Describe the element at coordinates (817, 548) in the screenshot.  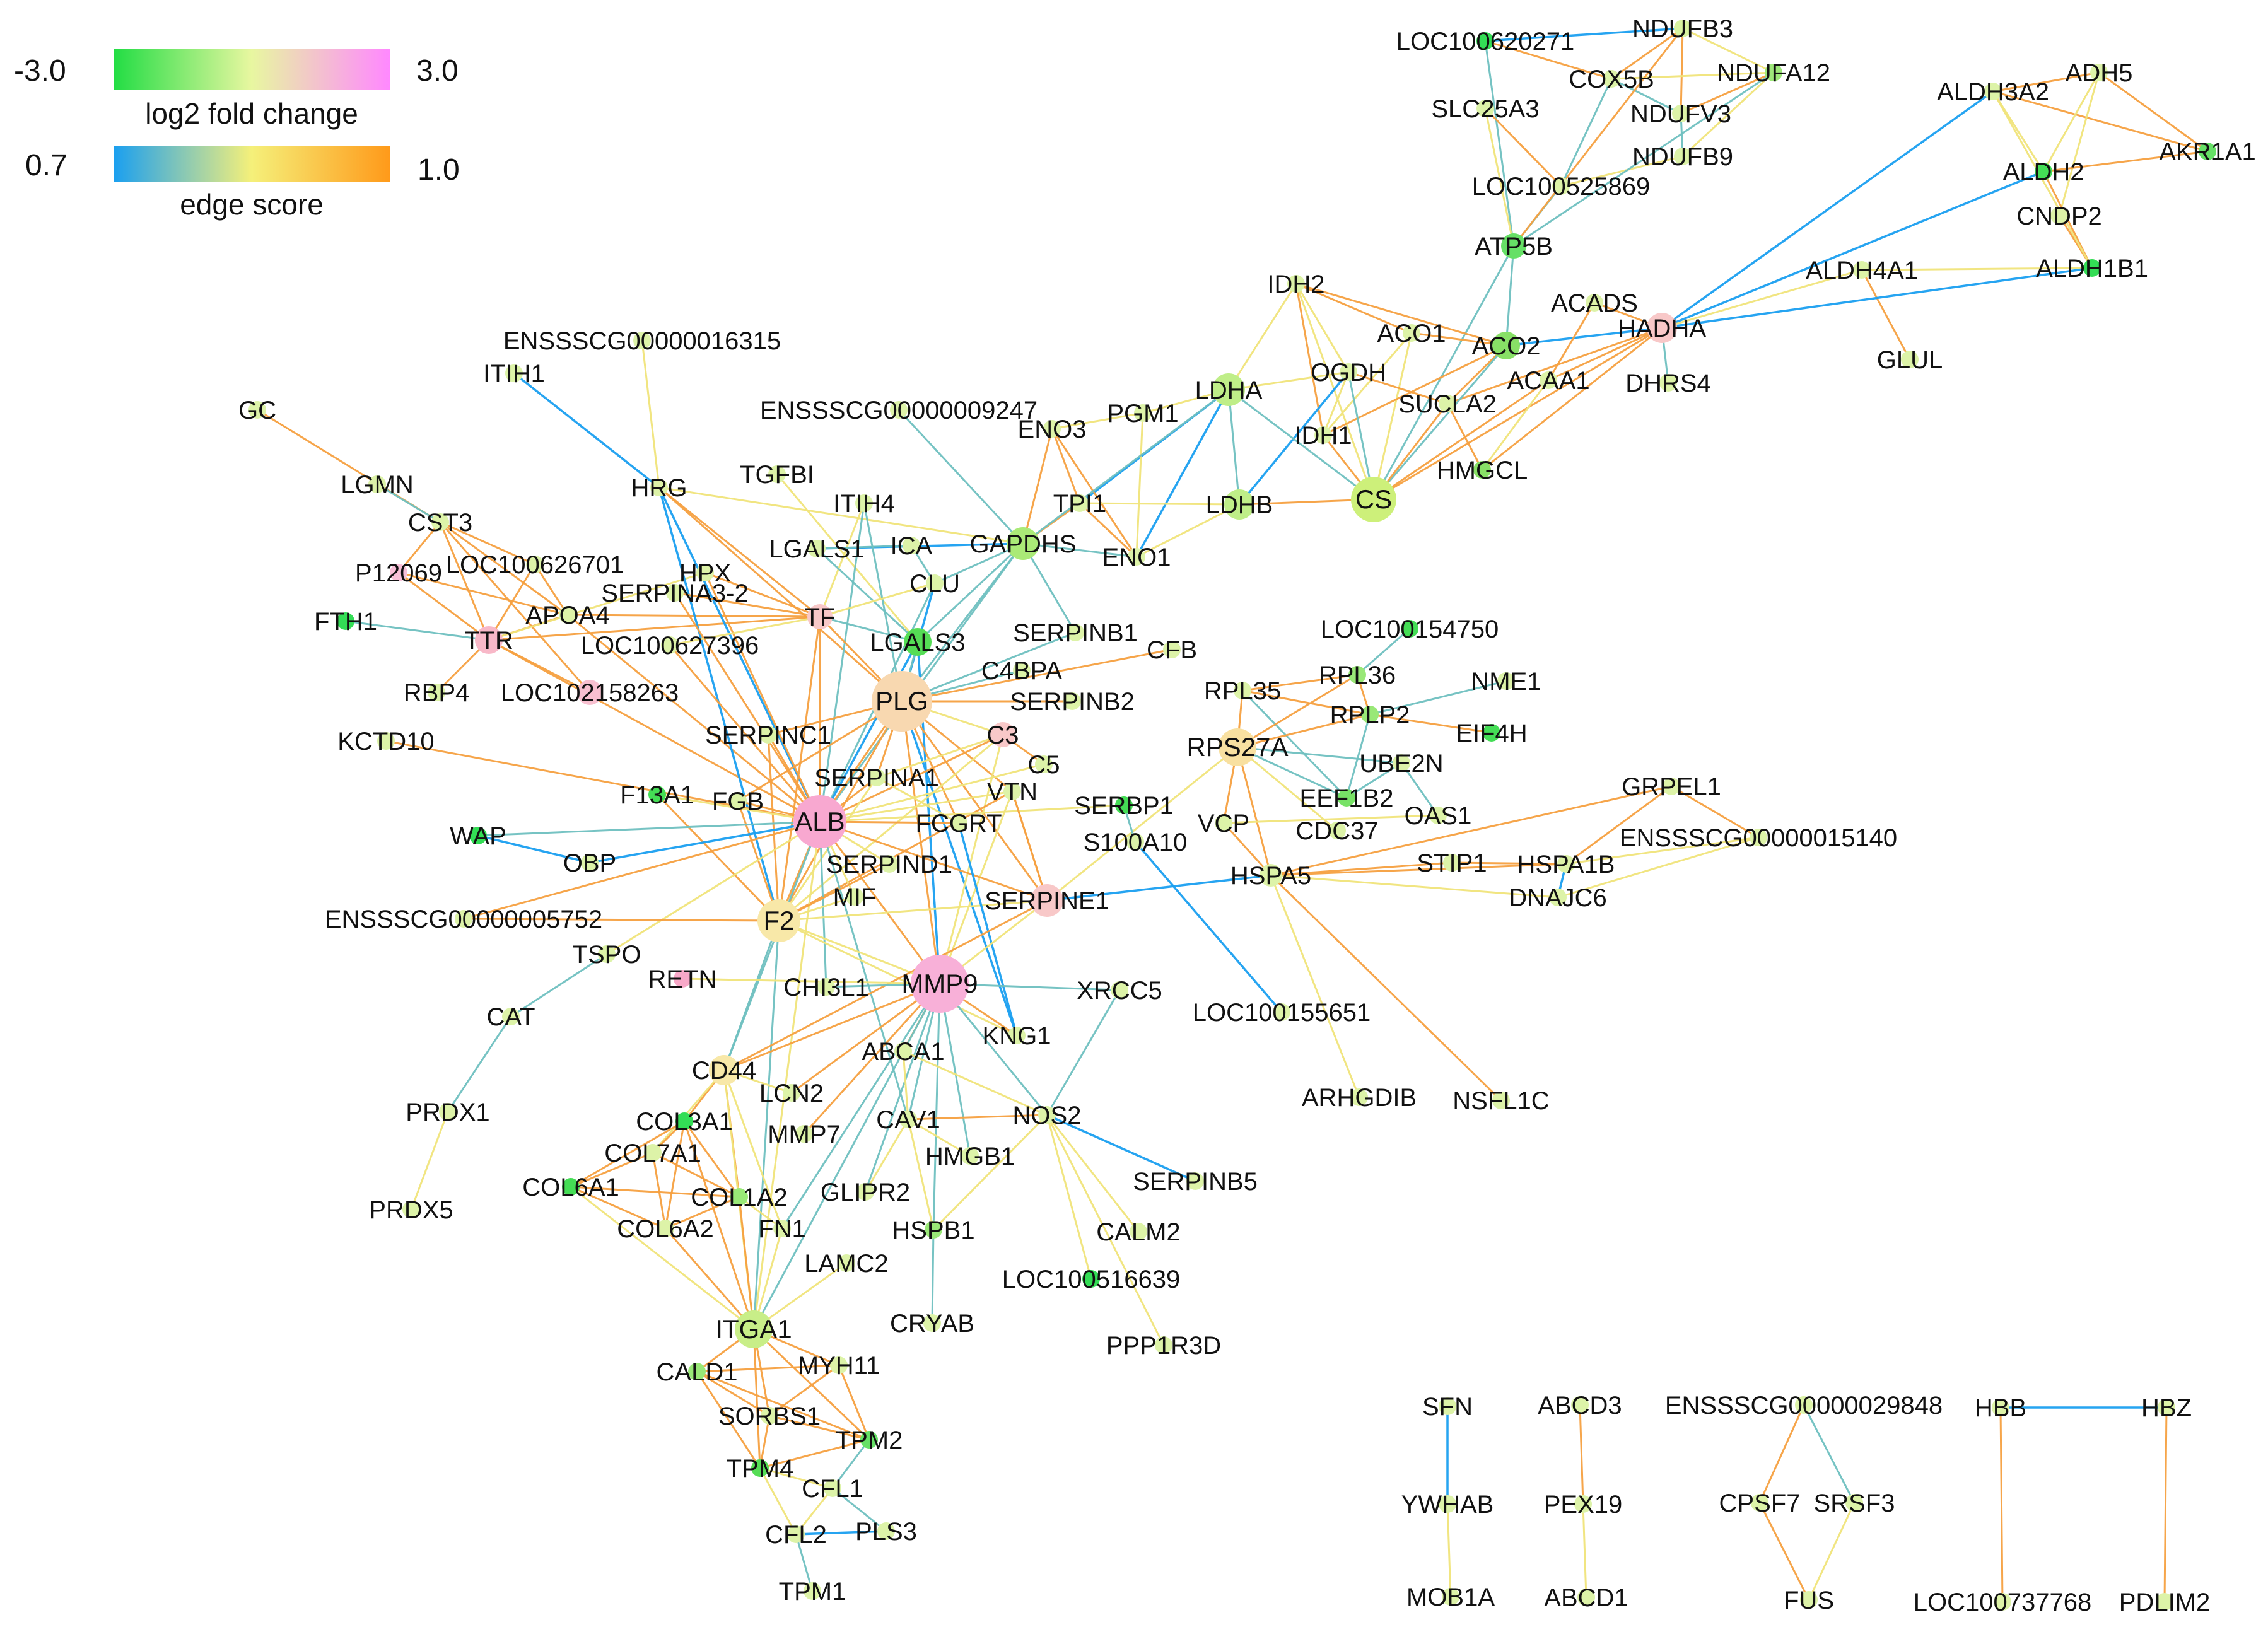
I see `node-lgals1` at that location.